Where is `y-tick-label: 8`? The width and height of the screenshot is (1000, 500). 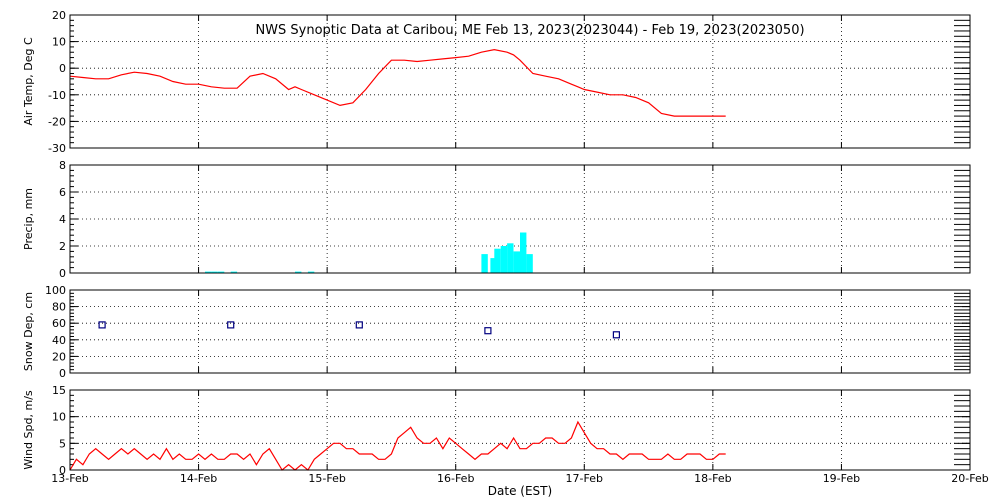
y-tick-label: 8 is located at coordinates (62, 165).